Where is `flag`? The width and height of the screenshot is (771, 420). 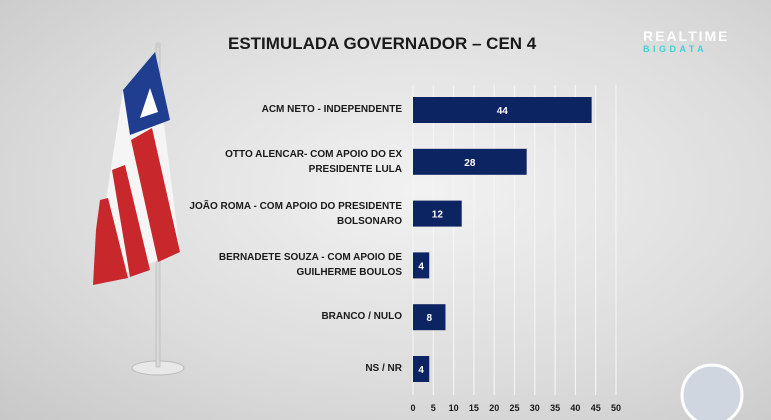 flag is located at coordinates (139, 209).